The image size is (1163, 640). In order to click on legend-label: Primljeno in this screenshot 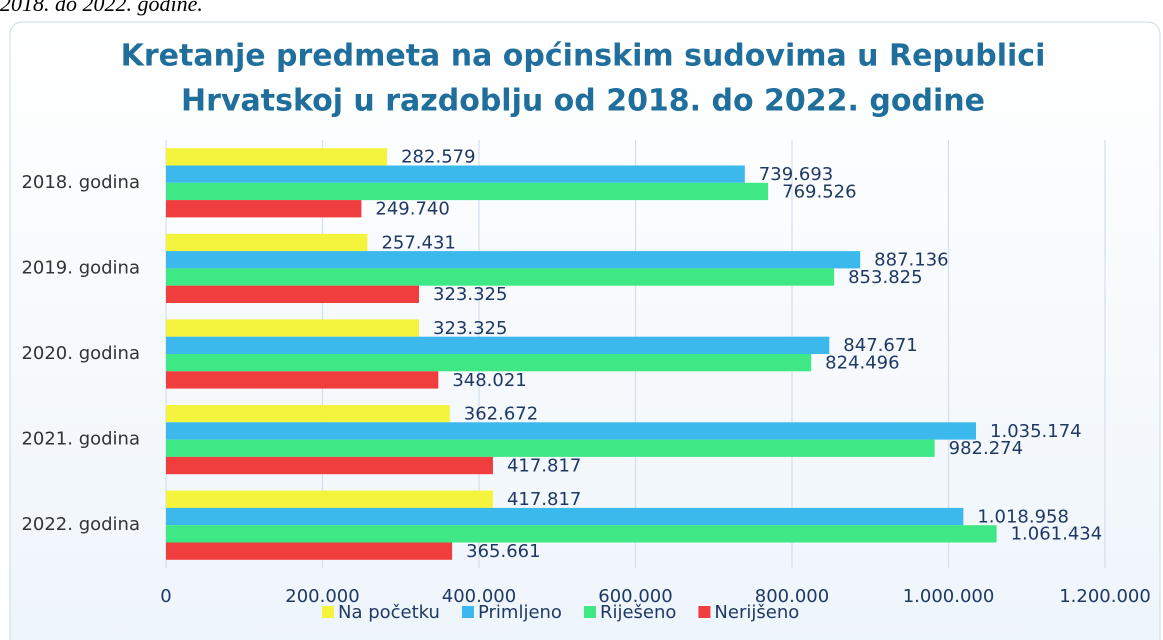, I will do `click(520, 612)`.